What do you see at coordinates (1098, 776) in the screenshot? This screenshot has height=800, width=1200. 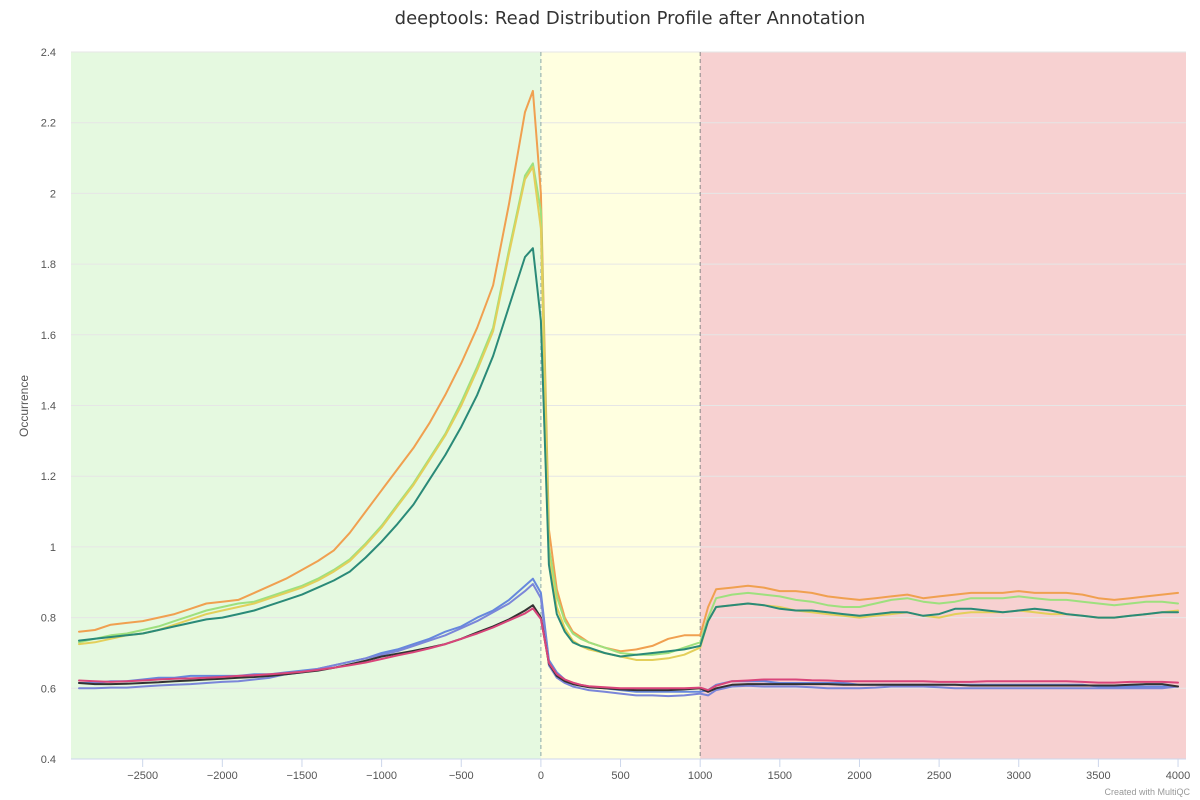 I see `x-tick-label: 3500` at bounding box center [1098, 776].